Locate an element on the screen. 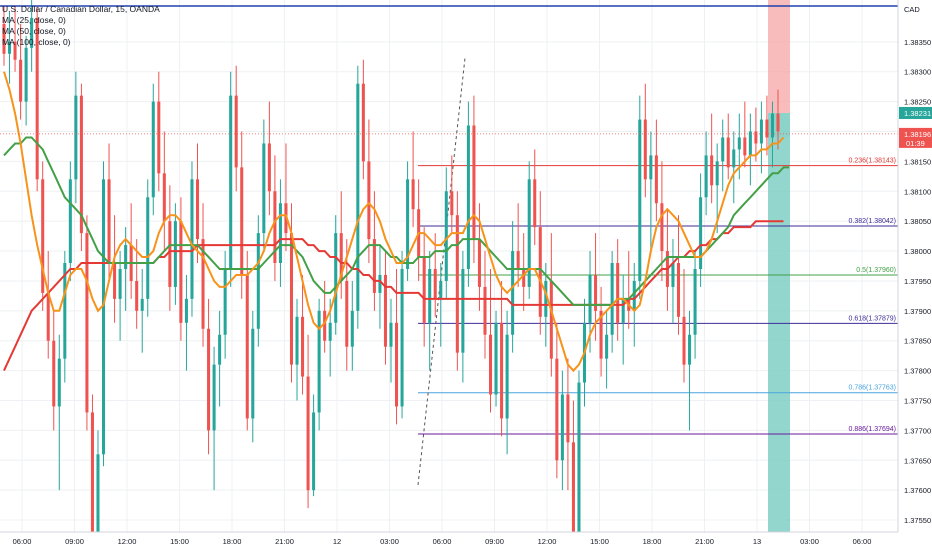 This screenshot has width=932, height=555. price-tick-label: 1.37550 is located at coordinates (917, 520).